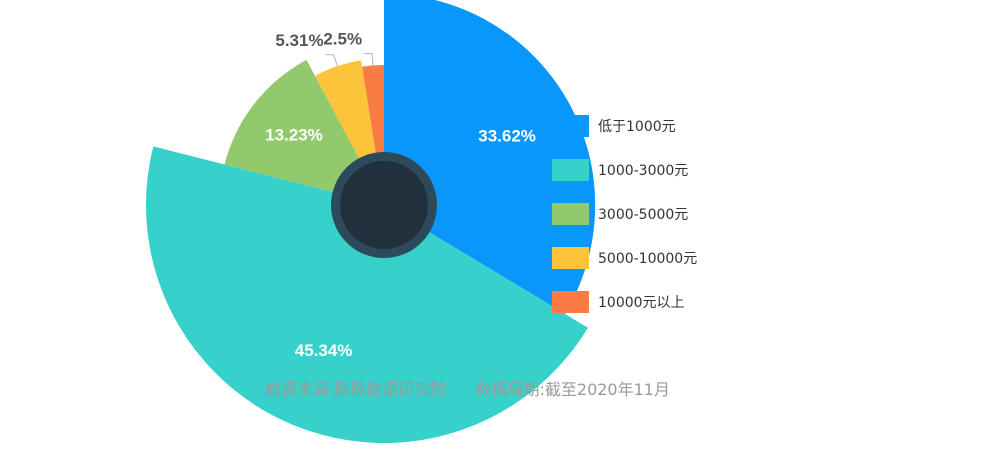  I want to click on legend-item-4: 10000元以上, so click(624, 302).